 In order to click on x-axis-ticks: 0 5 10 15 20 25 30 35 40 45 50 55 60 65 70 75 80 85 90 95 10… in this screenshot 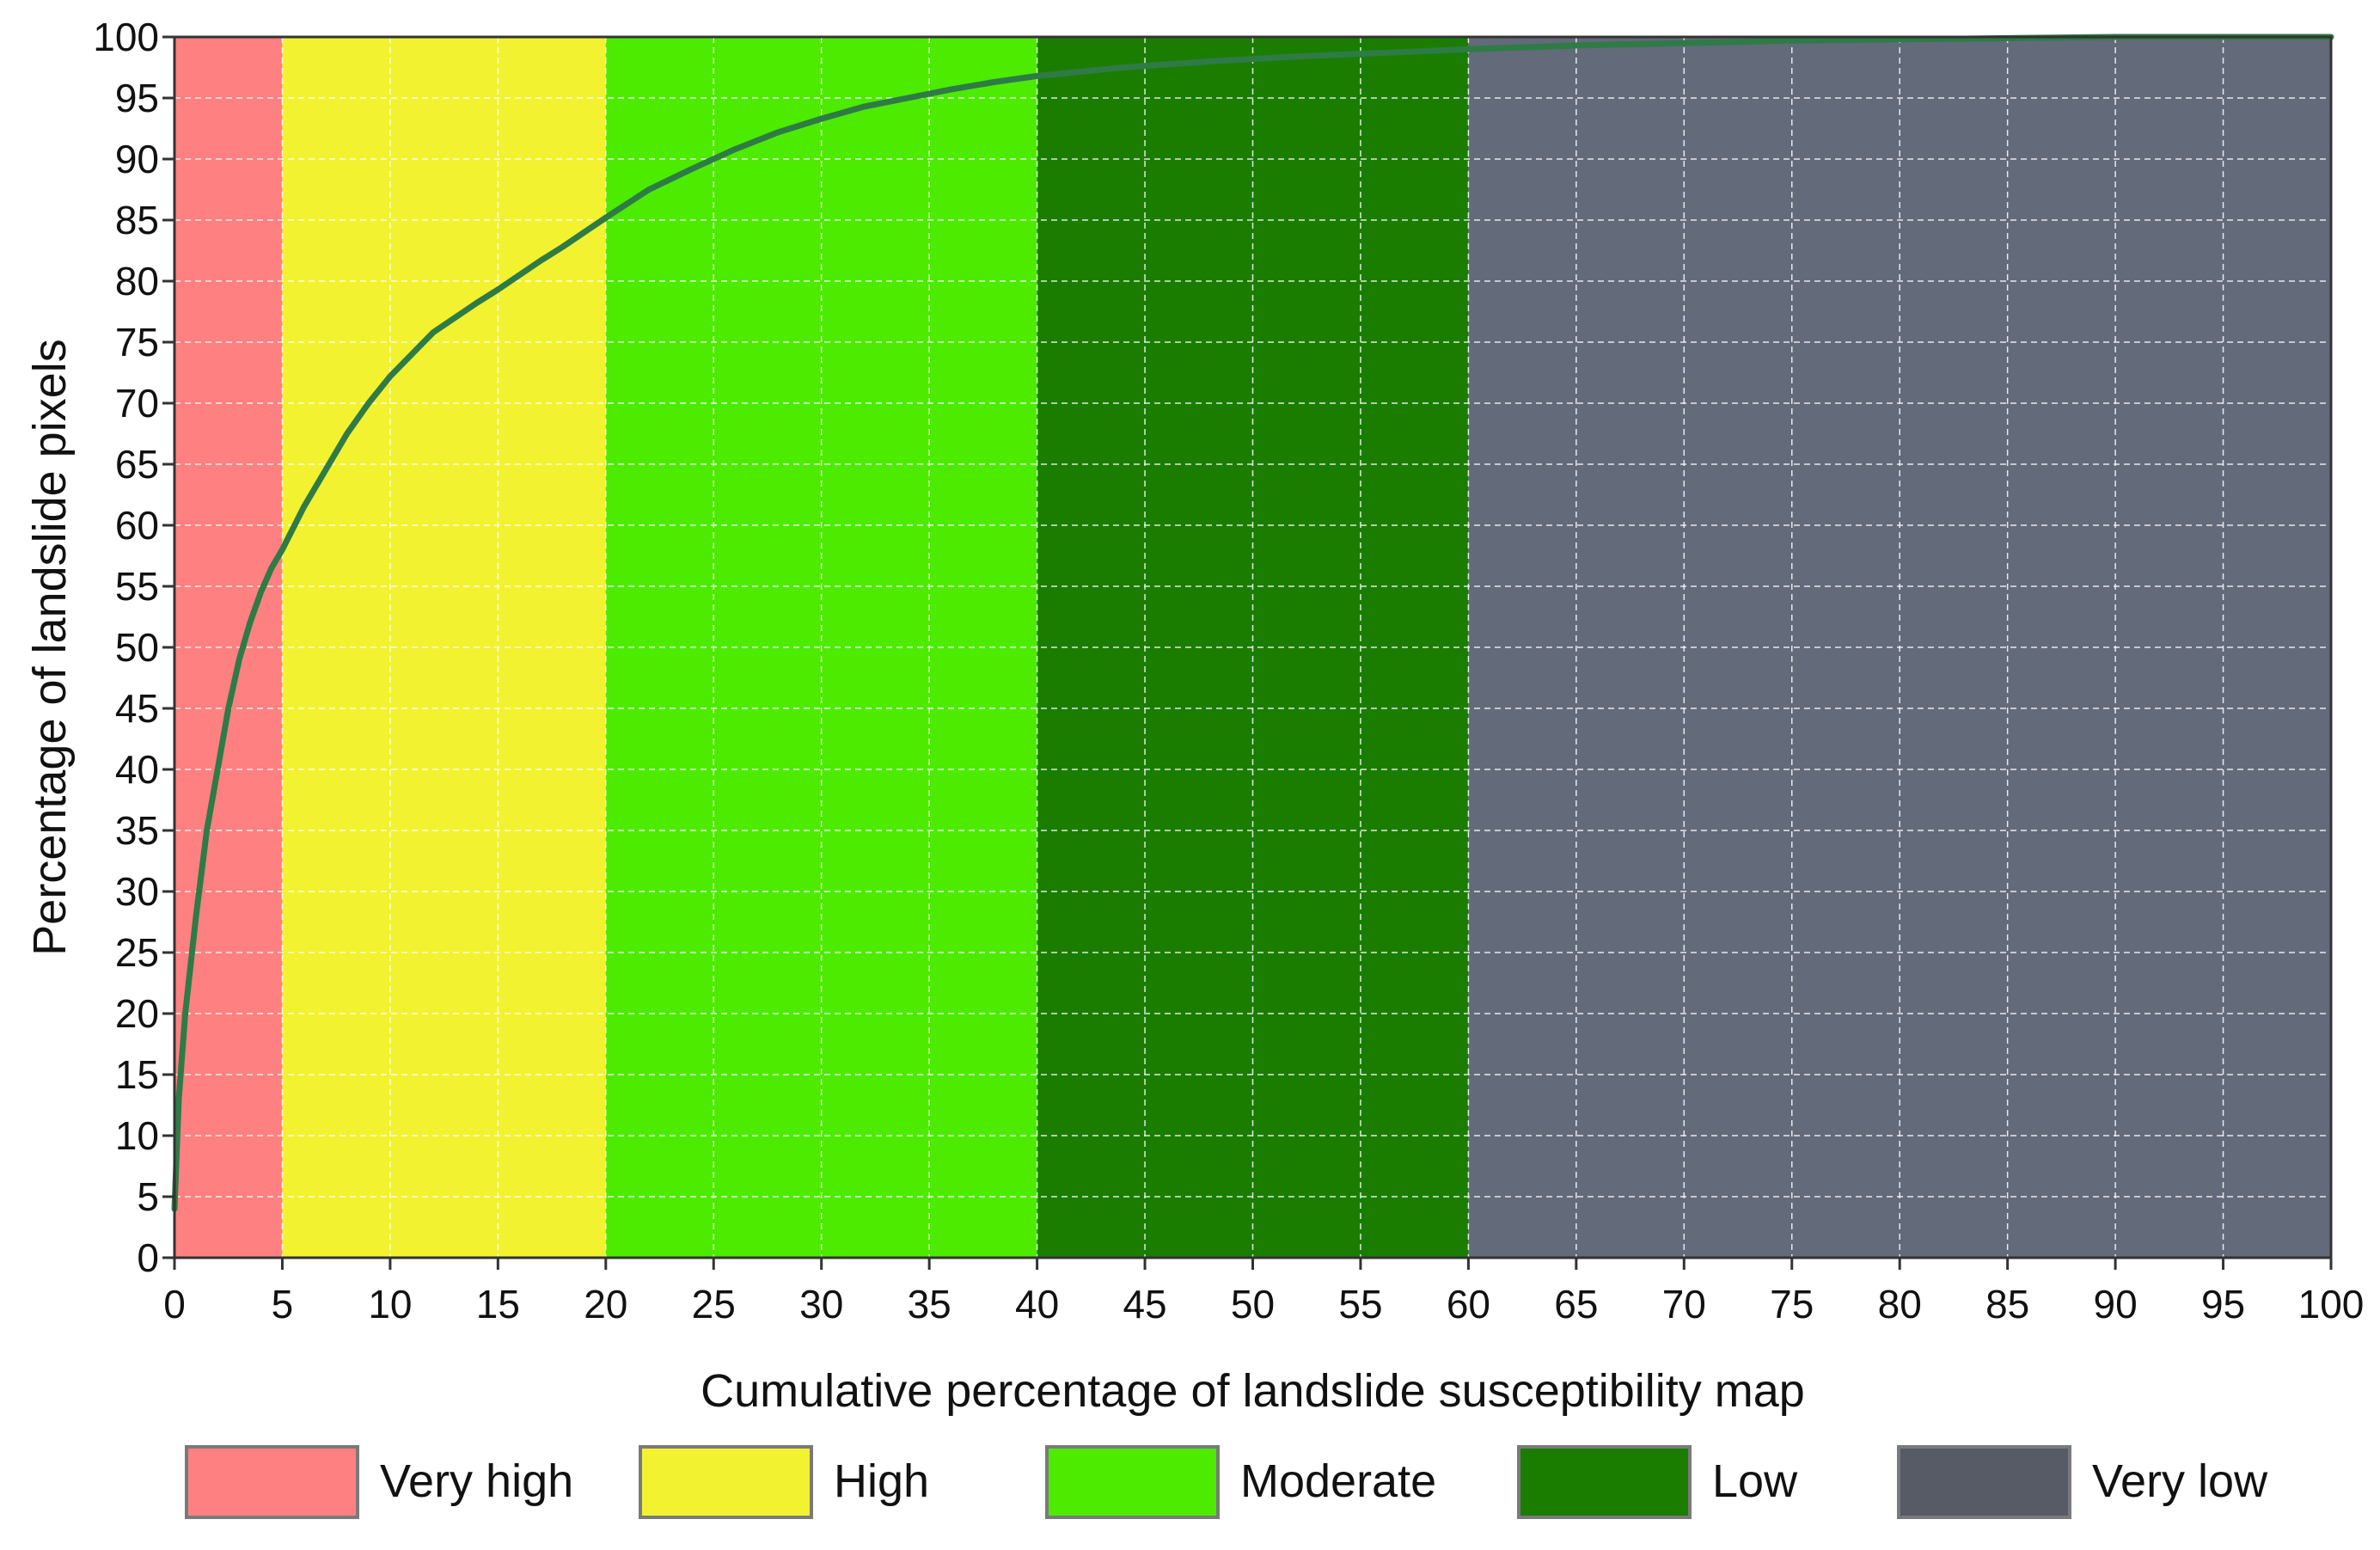, I will do `click(1263, 1292)`.